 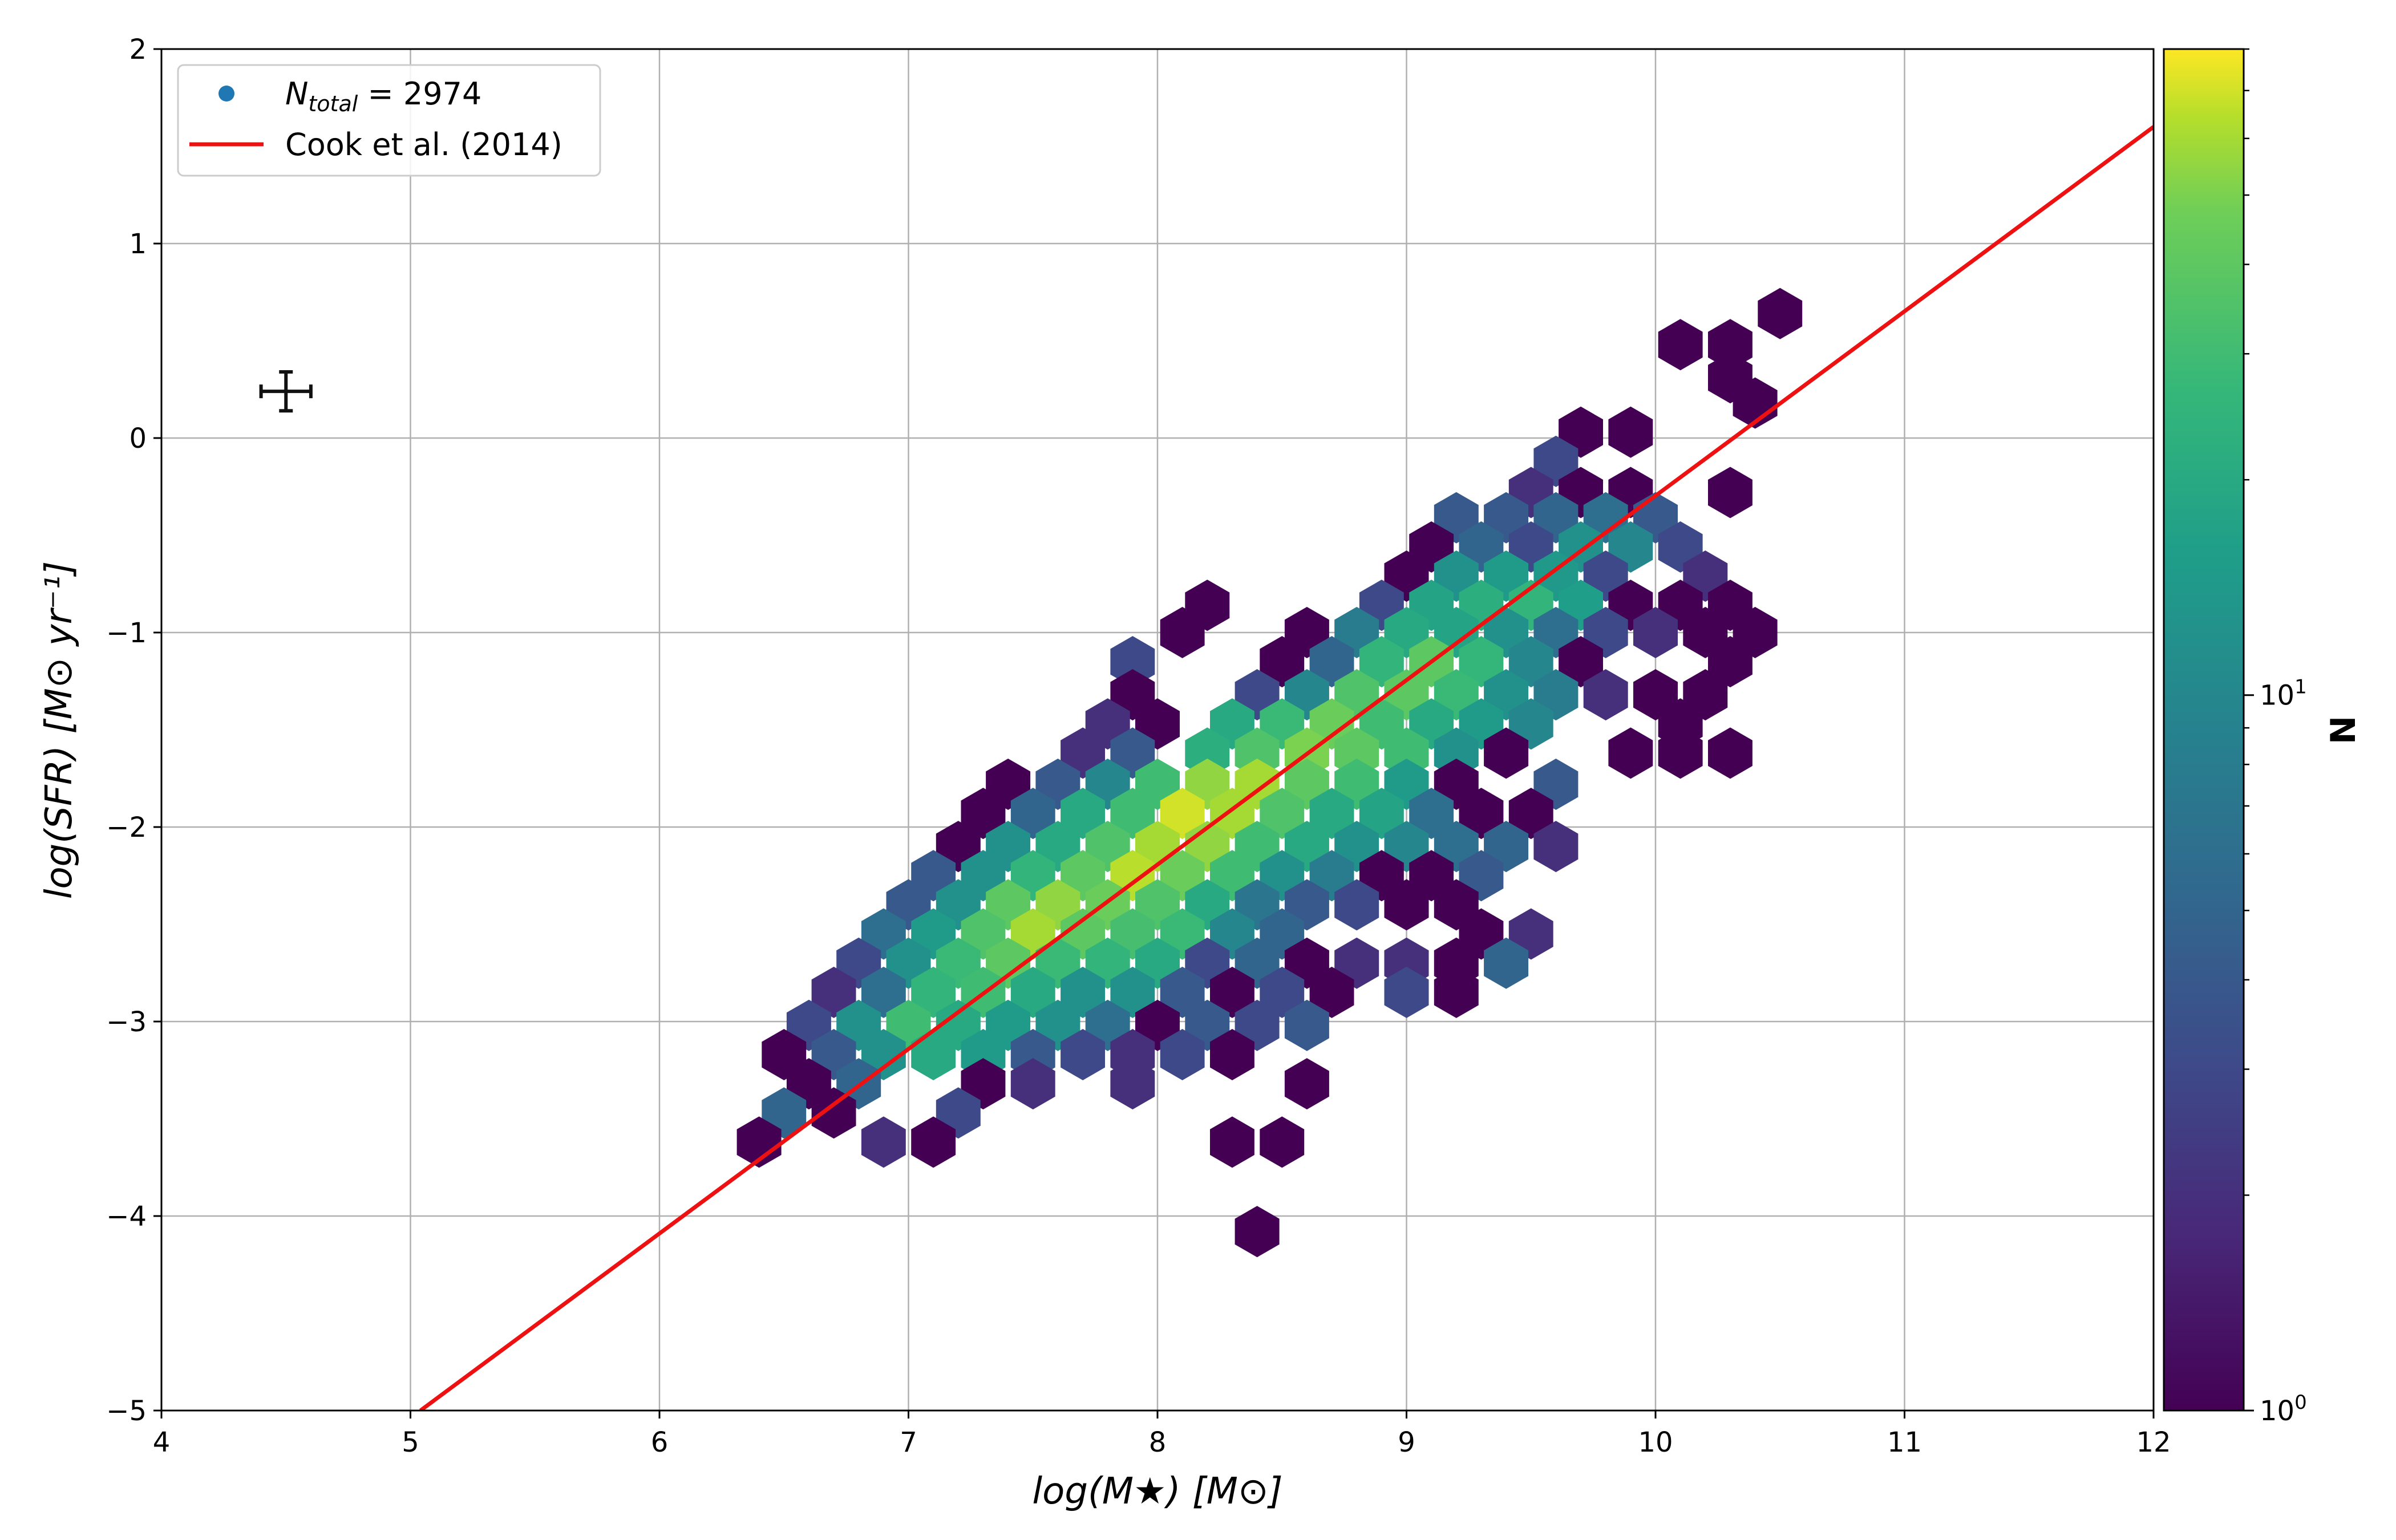 I want to click on error-bar-marker, so click(x=286, y=392).